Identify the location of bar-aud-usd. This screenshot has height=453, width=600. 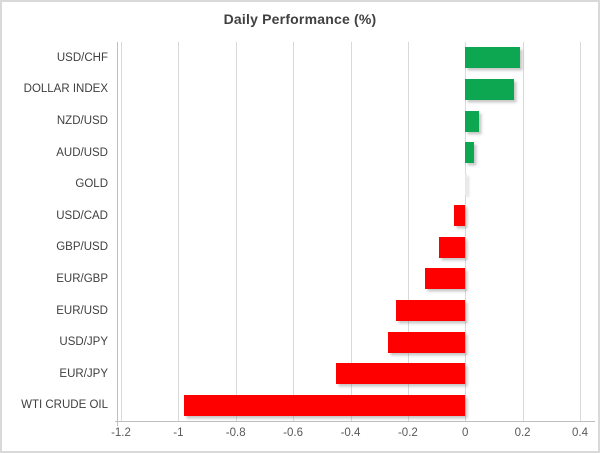
(469, 152).